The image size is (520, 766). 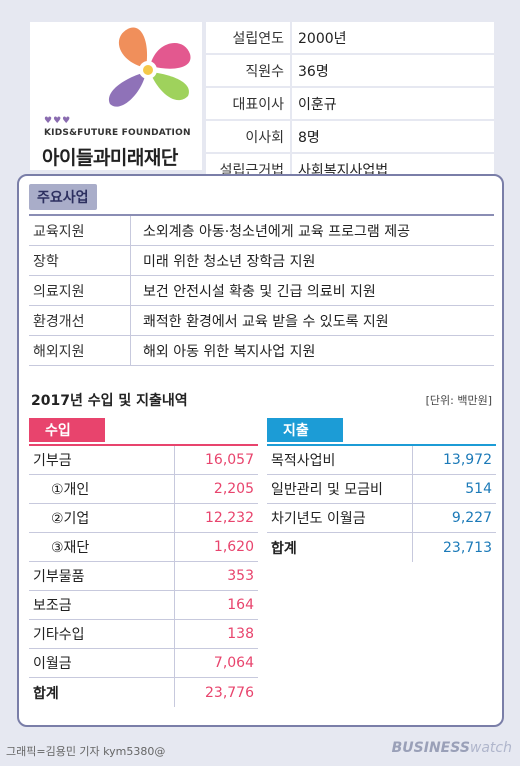 I want to click on info-key: 설립연도, so click(x=248, y=37).